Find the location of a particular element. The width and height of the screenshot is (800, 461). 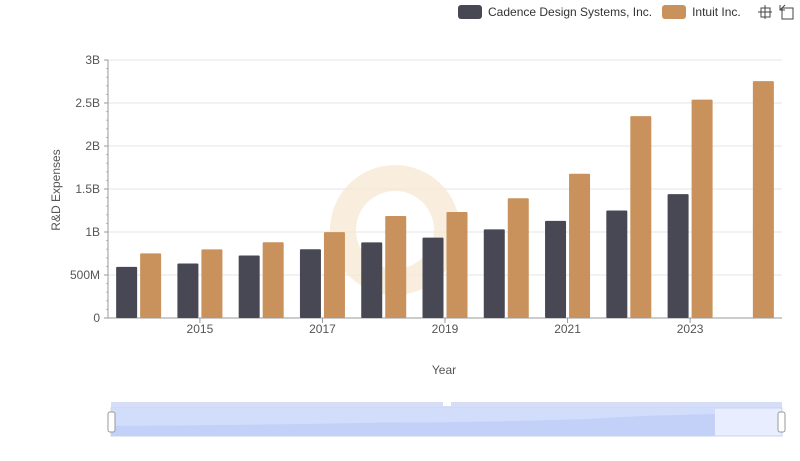

range-handle-left is located at coordinates (111, 422).